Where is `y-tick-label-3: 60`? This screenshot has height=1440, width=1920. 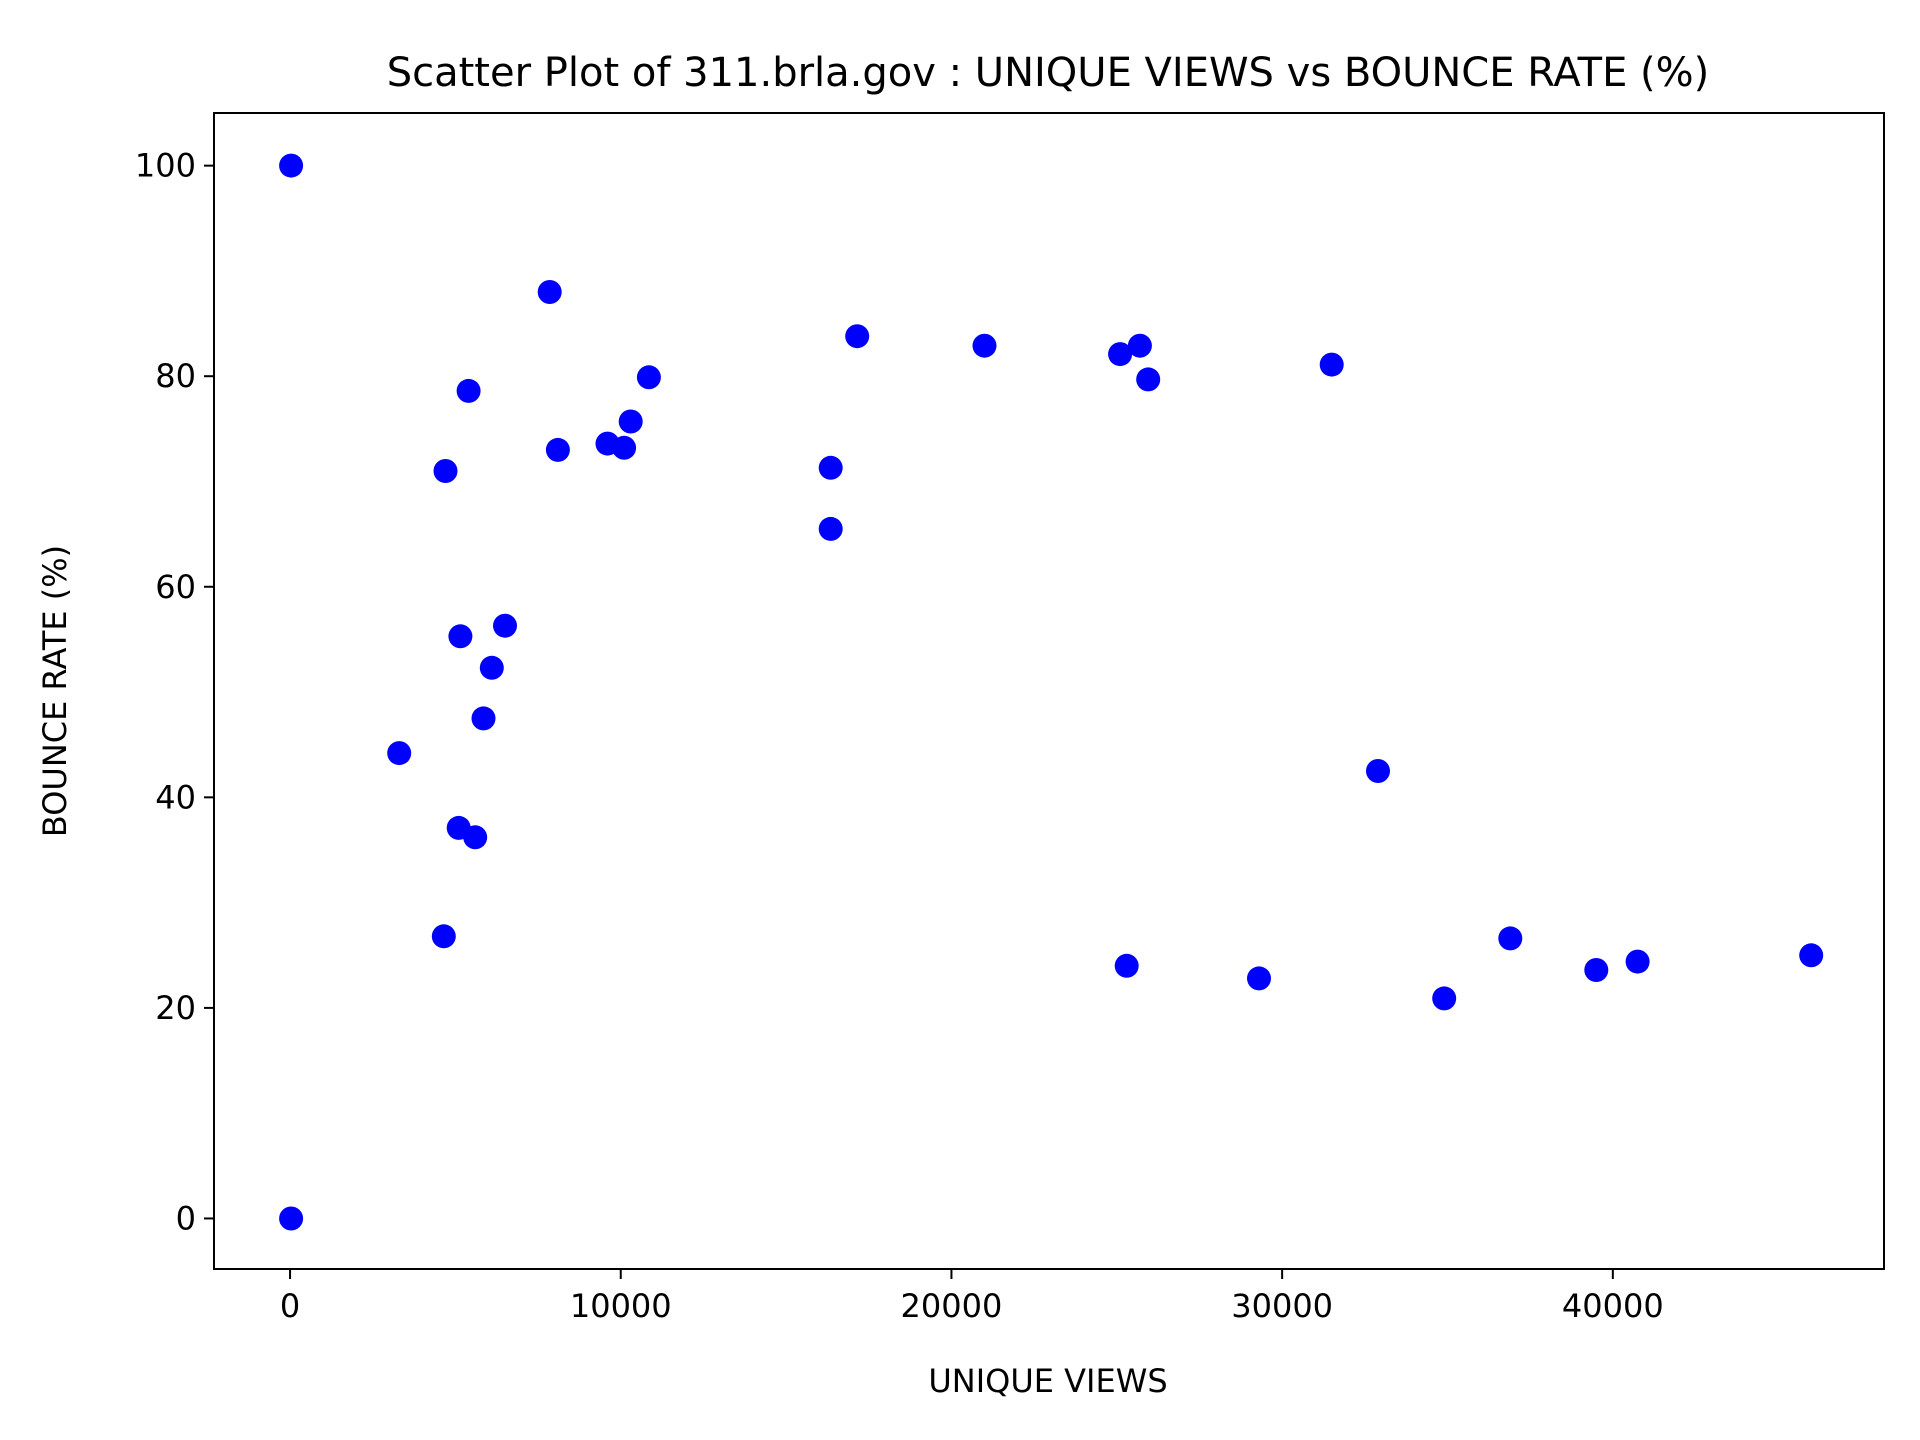 y-tick-label-3: 60 is located at coordinates (175, 587).